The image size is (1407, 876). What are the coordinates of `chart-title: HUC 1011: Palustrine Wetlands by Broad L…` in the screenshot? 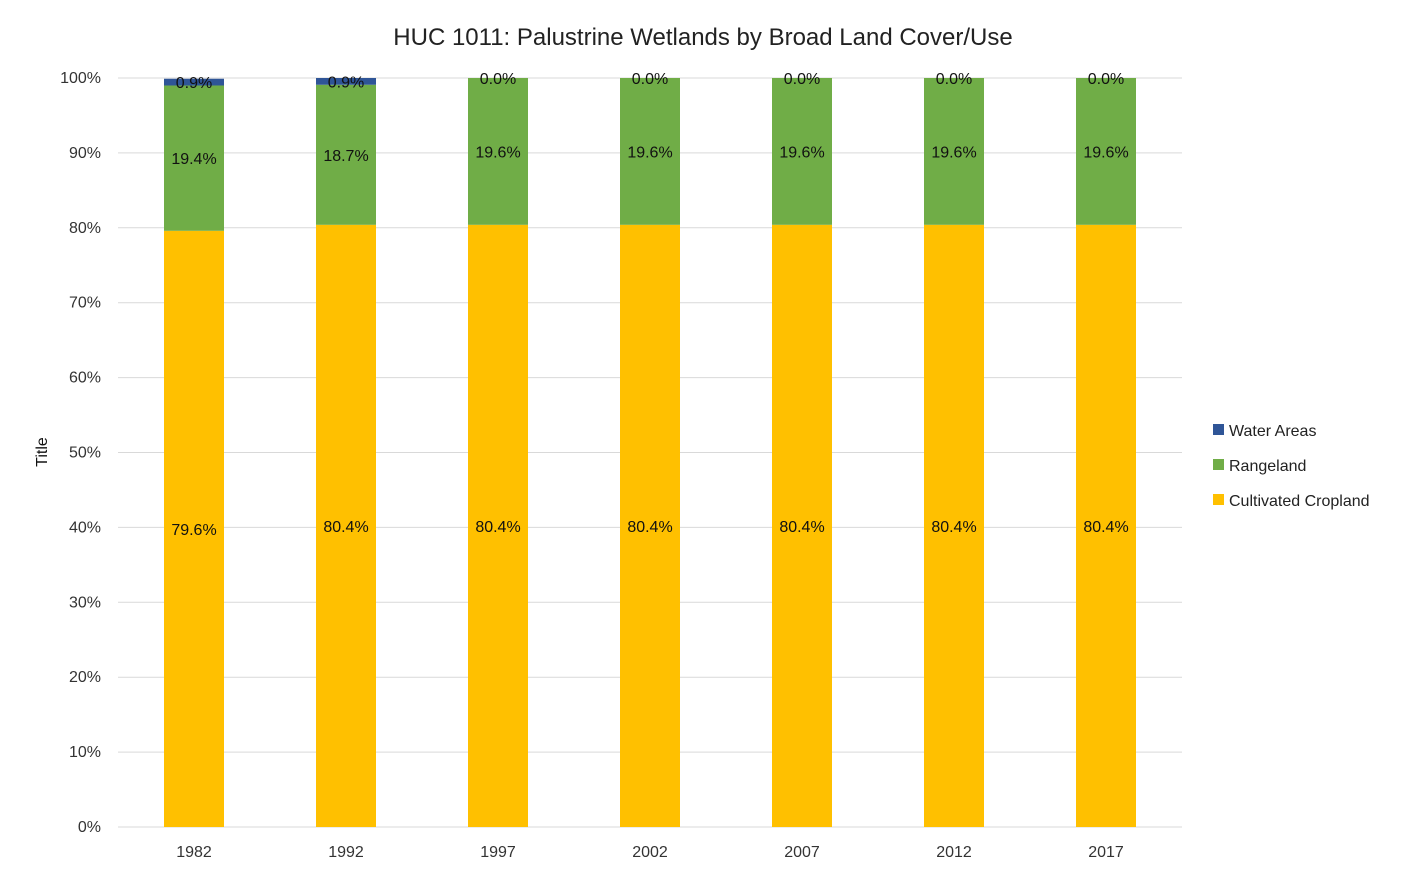 It's located at (702, 37).